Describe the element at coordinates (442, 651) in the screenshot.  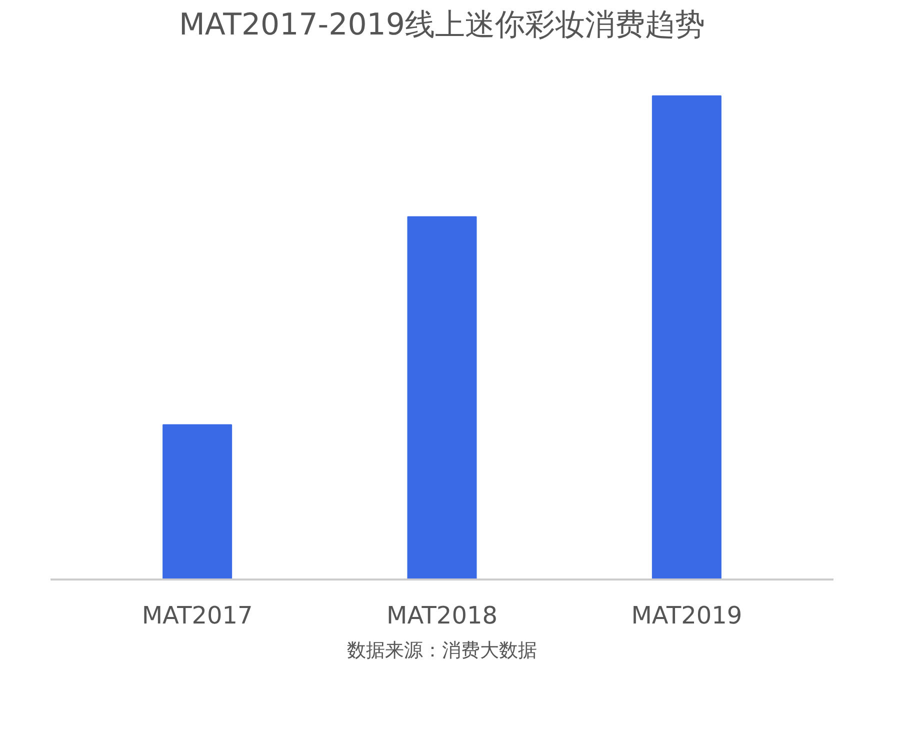
I see `source-note: 数据来源：消费大数据` at that location.